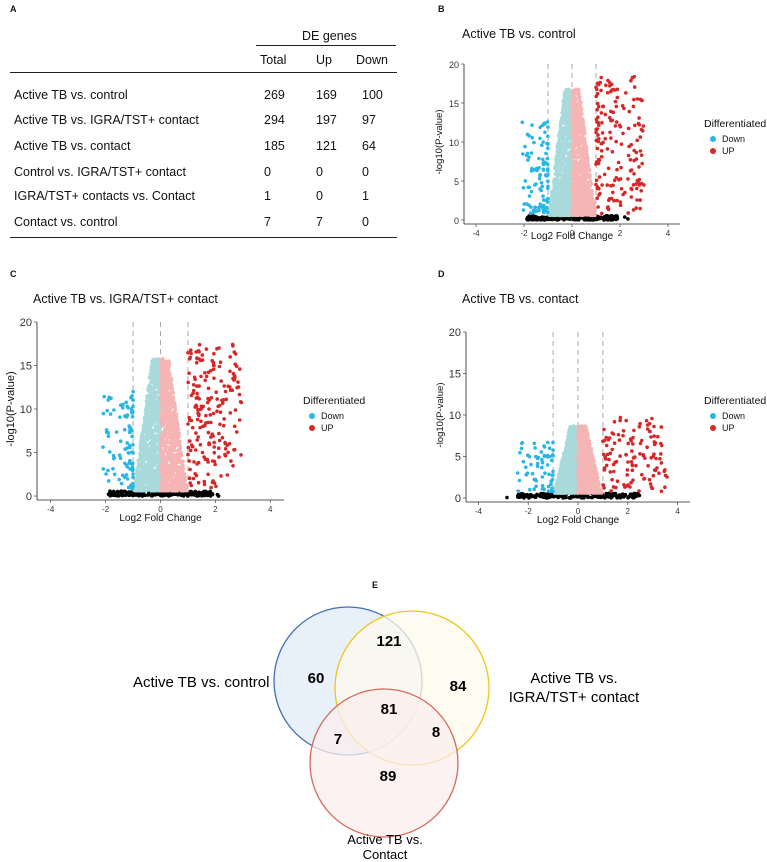  What do you see at coordinates (458, 499) in the screenshot?
I see `y-tick-label: 0` at bounding box center [458, 499].